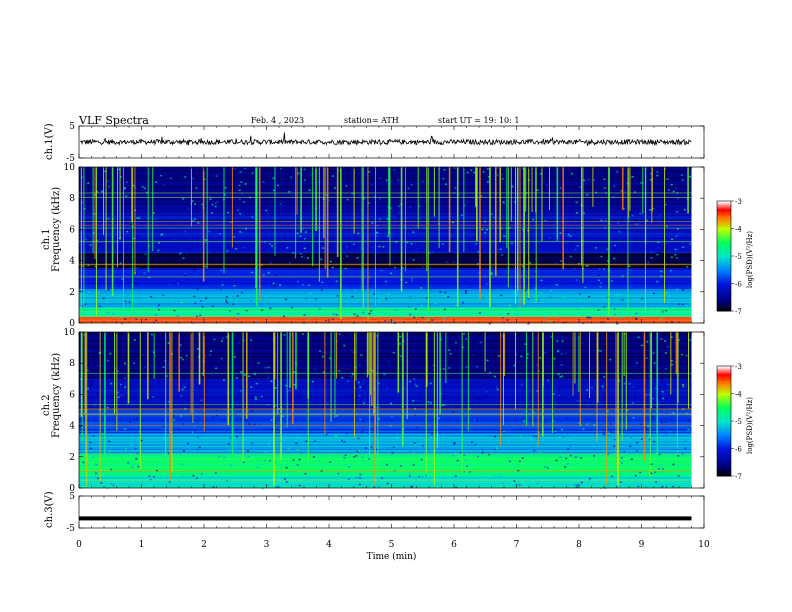 The width and height of the screenshot is (792, 612). Describe the element at coordinates (72, 230) in the screenshot. I see `ch1-spectrogram-ytick-label: 6` at that location.